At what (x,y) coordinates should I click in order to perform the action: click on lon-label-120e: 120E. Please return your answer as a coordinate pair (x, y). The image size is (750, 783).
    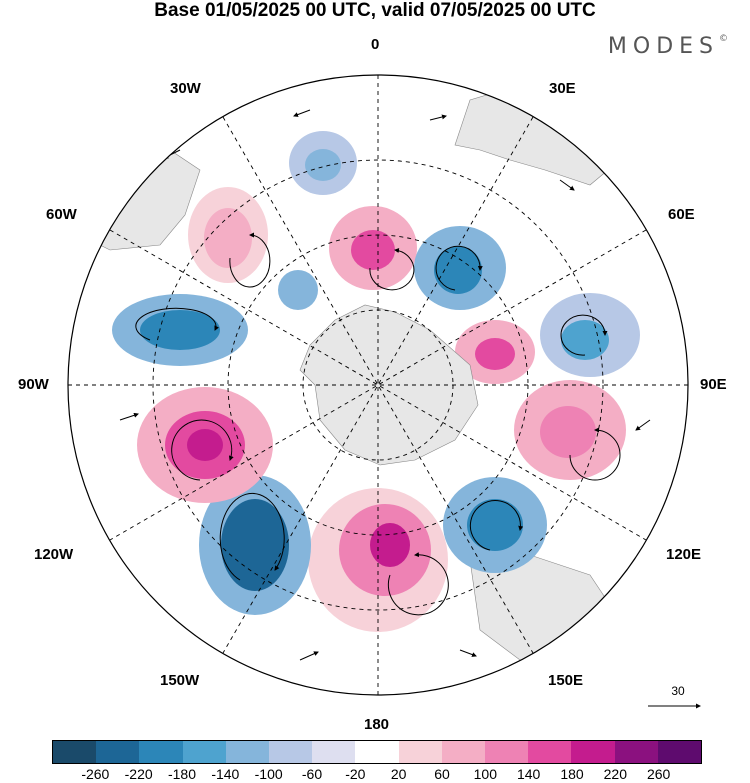
    Looking at the image, I should click on (684, 554).